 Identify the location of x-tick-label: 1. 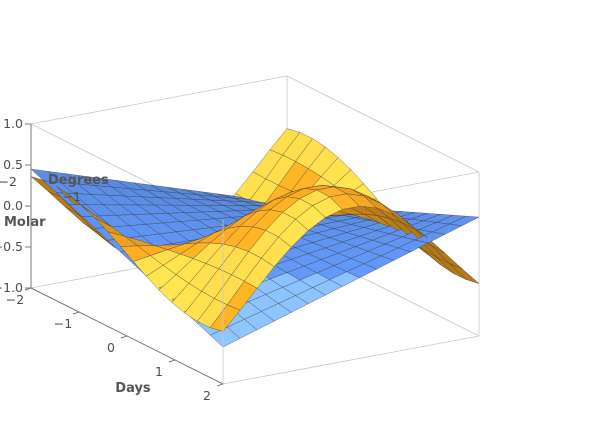
(159, 371).